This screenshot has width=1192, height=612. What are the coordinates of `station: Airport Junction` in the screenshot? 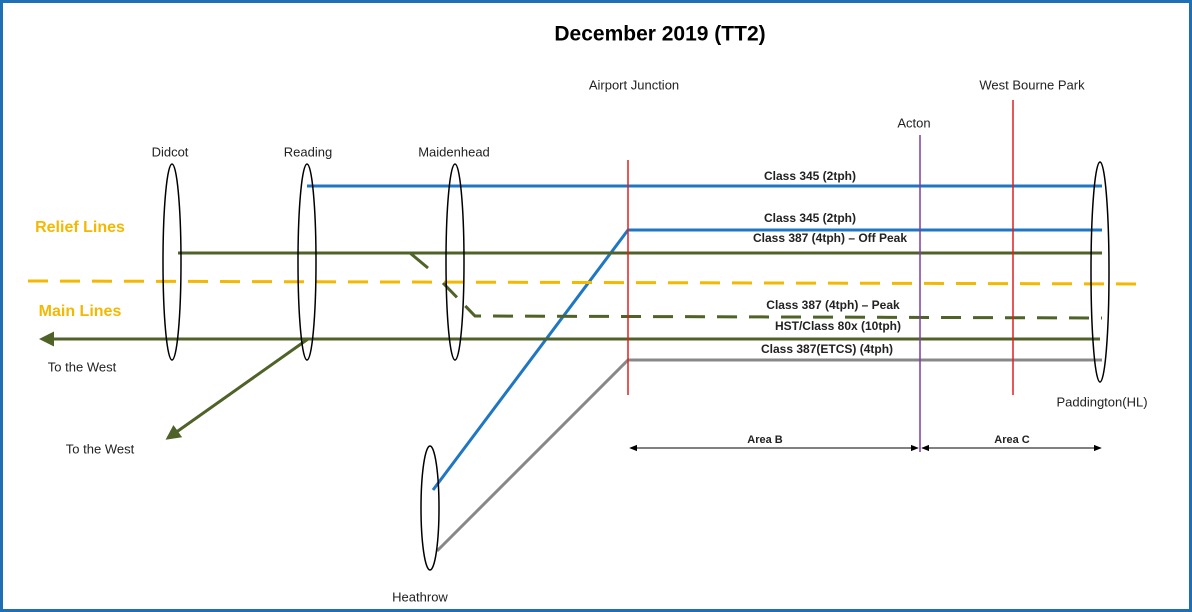 It's located at (634, 84).